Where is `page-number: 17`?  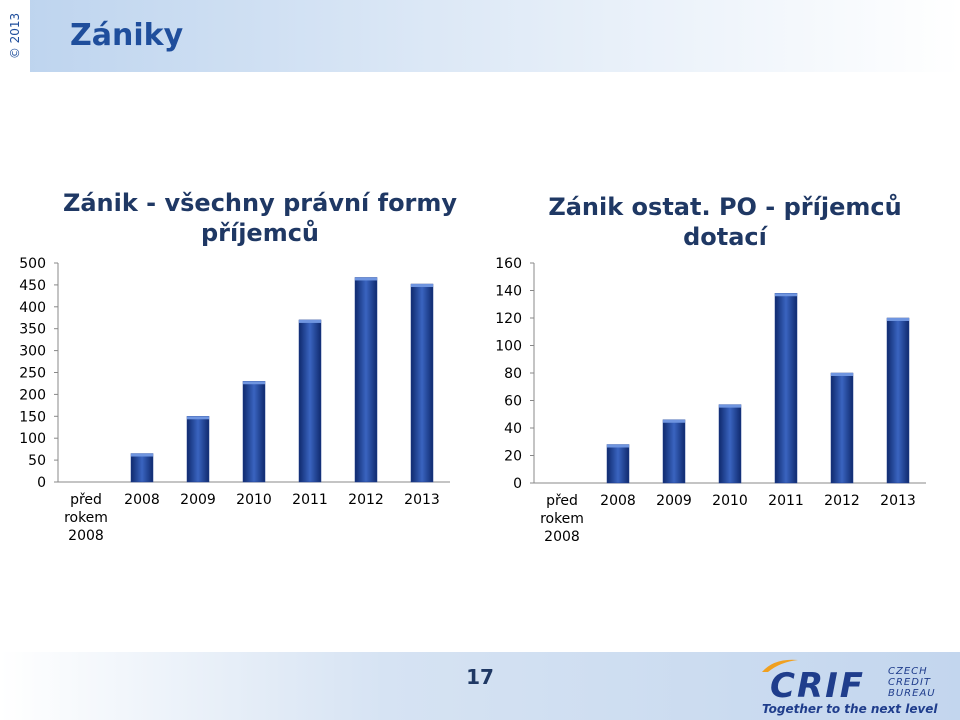 page-number: 17 is located at coordinates (480, 677).